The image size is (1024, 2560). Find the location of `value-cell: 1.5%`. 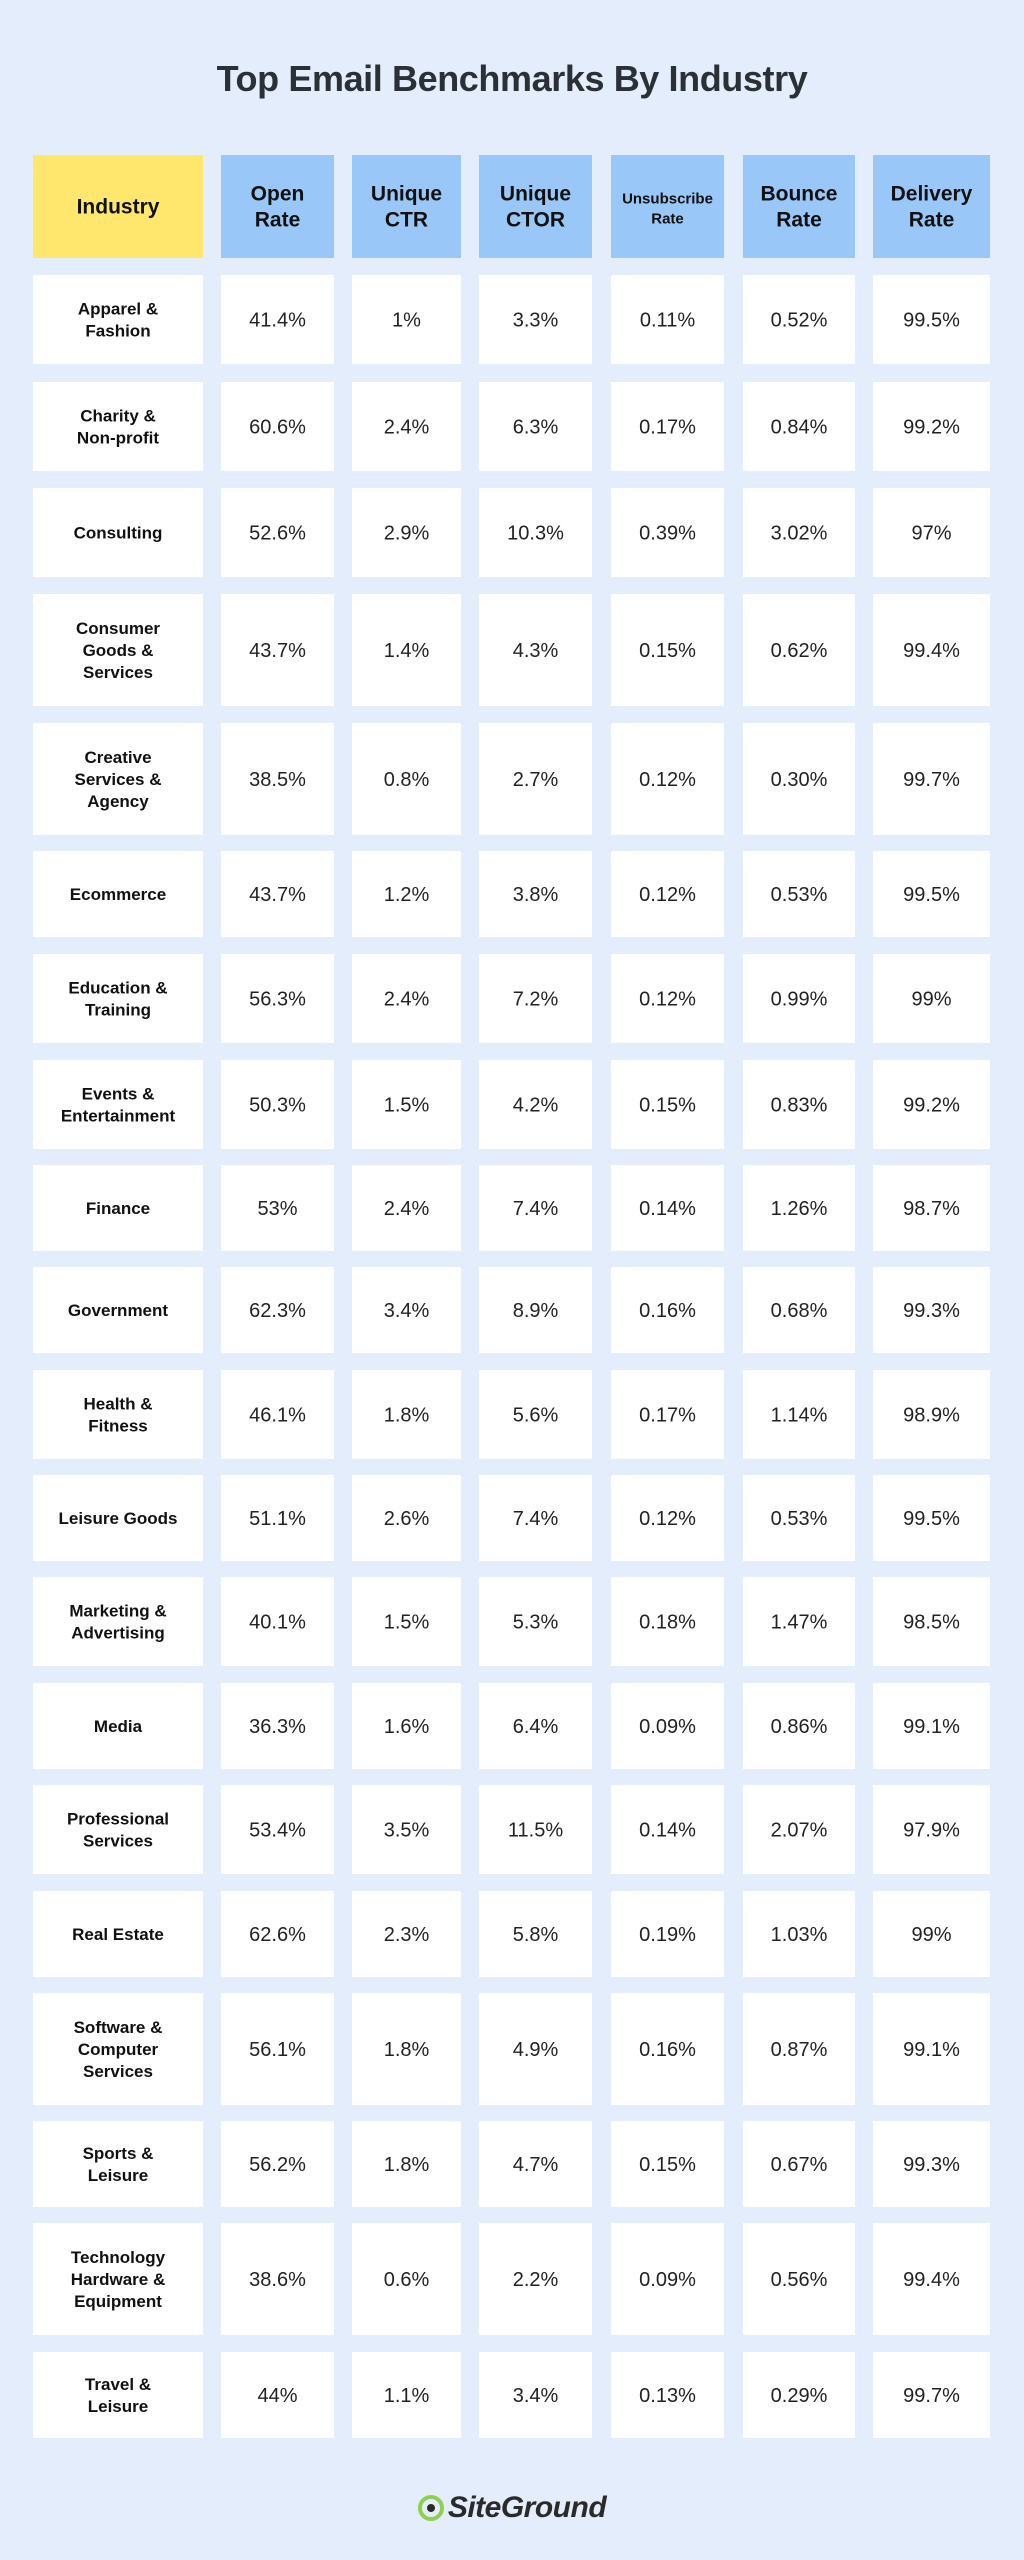

value-cell: 1.5% is located at coordinates (407, 1623).